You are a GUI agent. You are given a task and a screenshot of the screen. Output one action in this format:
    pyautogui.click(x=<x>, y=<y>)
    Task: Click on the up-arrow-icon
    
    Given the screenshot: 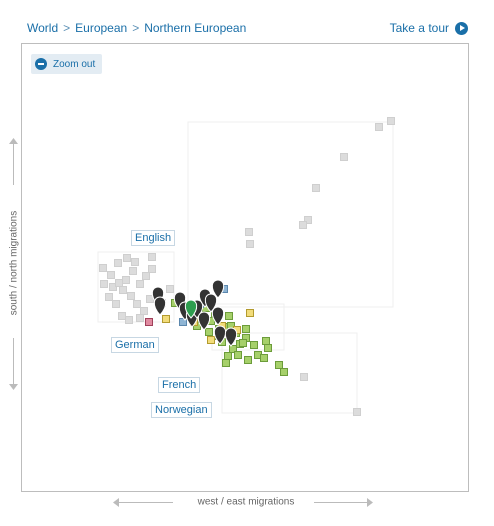 What is the action you would take?
    pyautogui.click(x=13, y=141)
    